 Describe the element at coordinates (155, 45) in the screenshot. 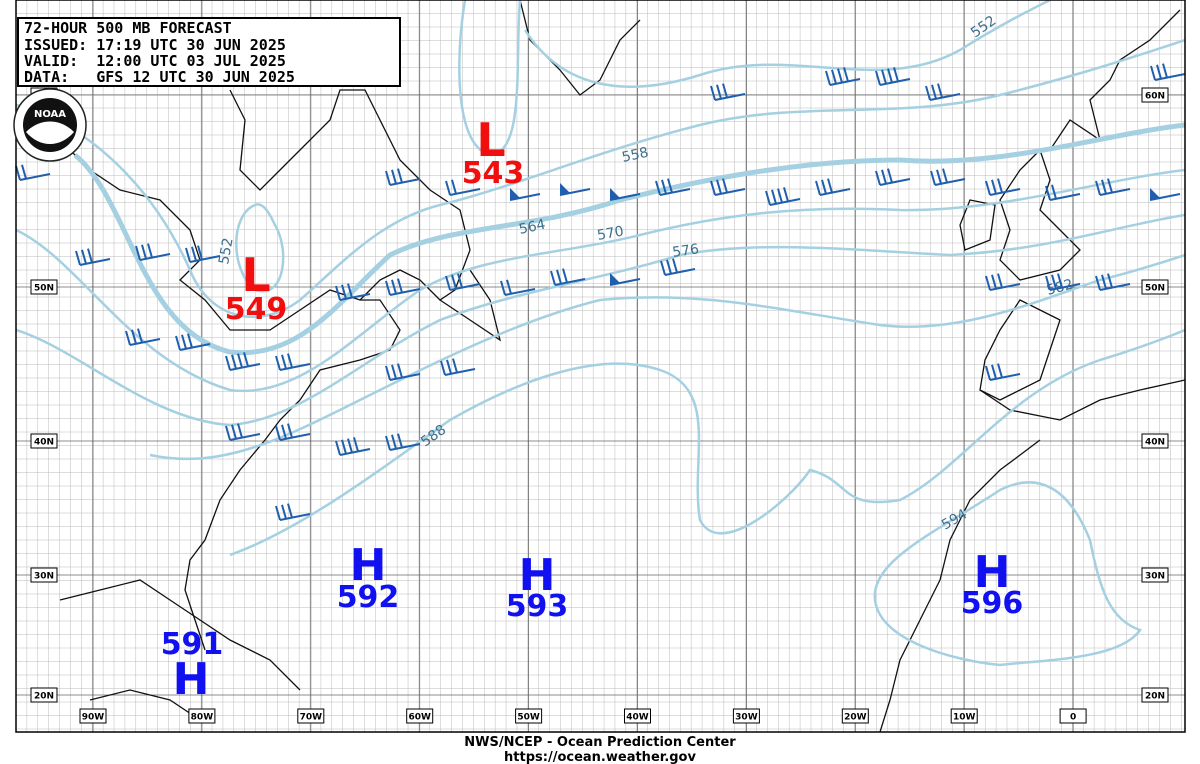

I see `header-line: ISSUED: 17:19 UTC 30 JUN 2025` at that location.